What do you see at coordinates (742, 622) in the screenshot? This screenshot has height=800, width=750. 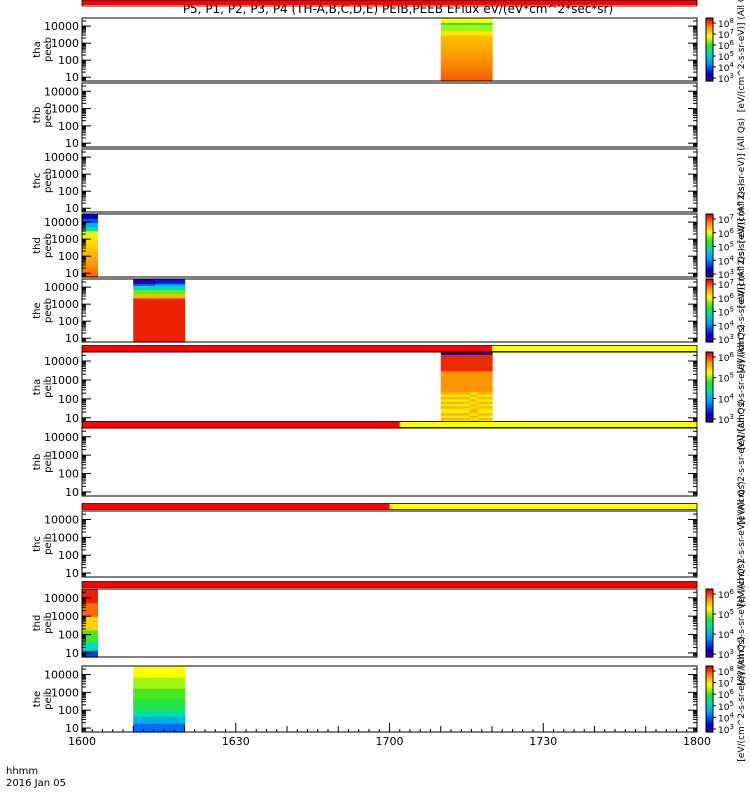 I see `colorbar-title: [eV/(cm^2-s-sr-eV)] (All Qs)` at bounding box center [742, 622].